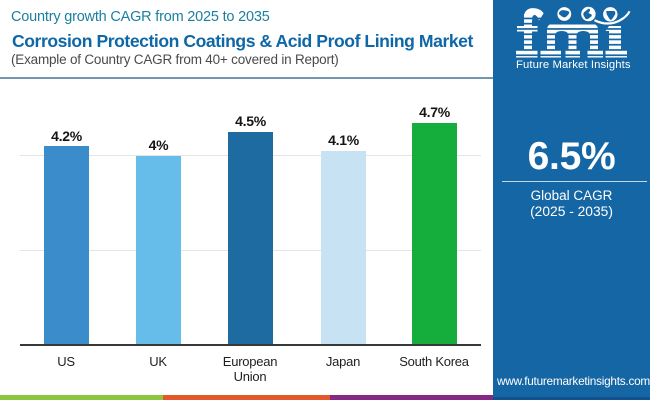 Image resolution: width=650 pixels, height=400 pixels. I want to click on svg-text: Future Market Insights, so click(573, 65).